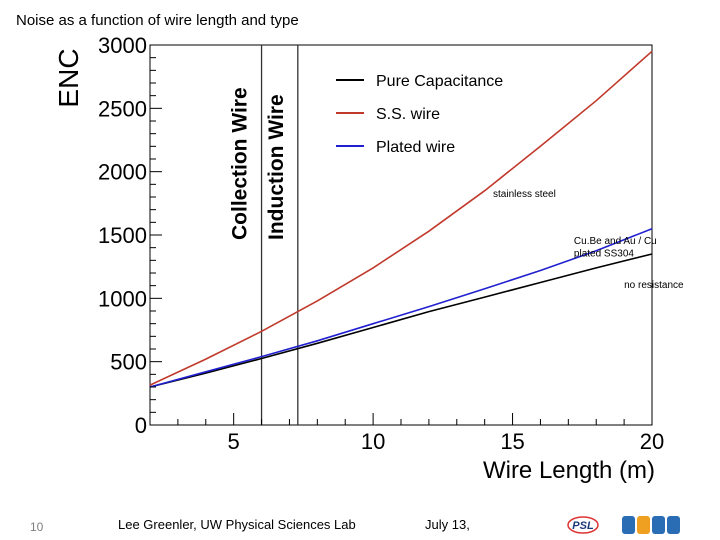 The image size is (720, 540). Describe the element at coordinates (373, 441) in the screenshot. I see `x-tick-label: 10` at that location.